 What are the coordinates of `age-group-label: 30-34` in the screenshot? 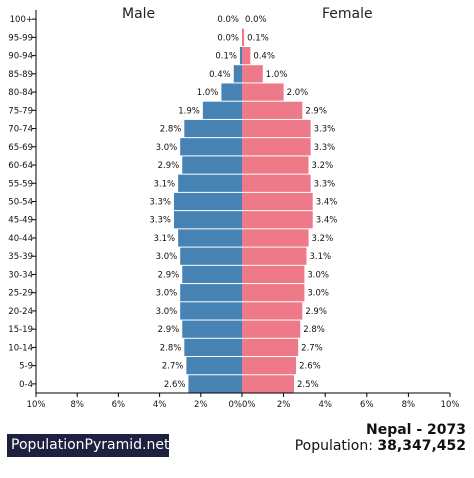 It's located at (20, 275).